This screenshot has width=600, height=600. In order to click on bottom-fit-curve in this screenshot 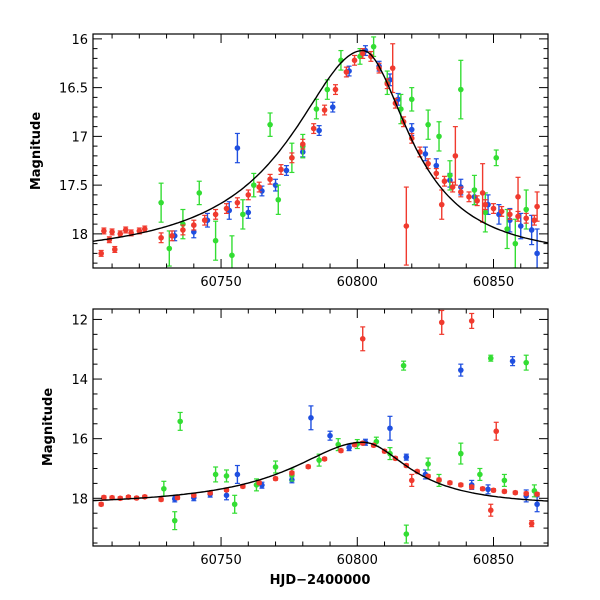, I will do `click(320, 471)`.